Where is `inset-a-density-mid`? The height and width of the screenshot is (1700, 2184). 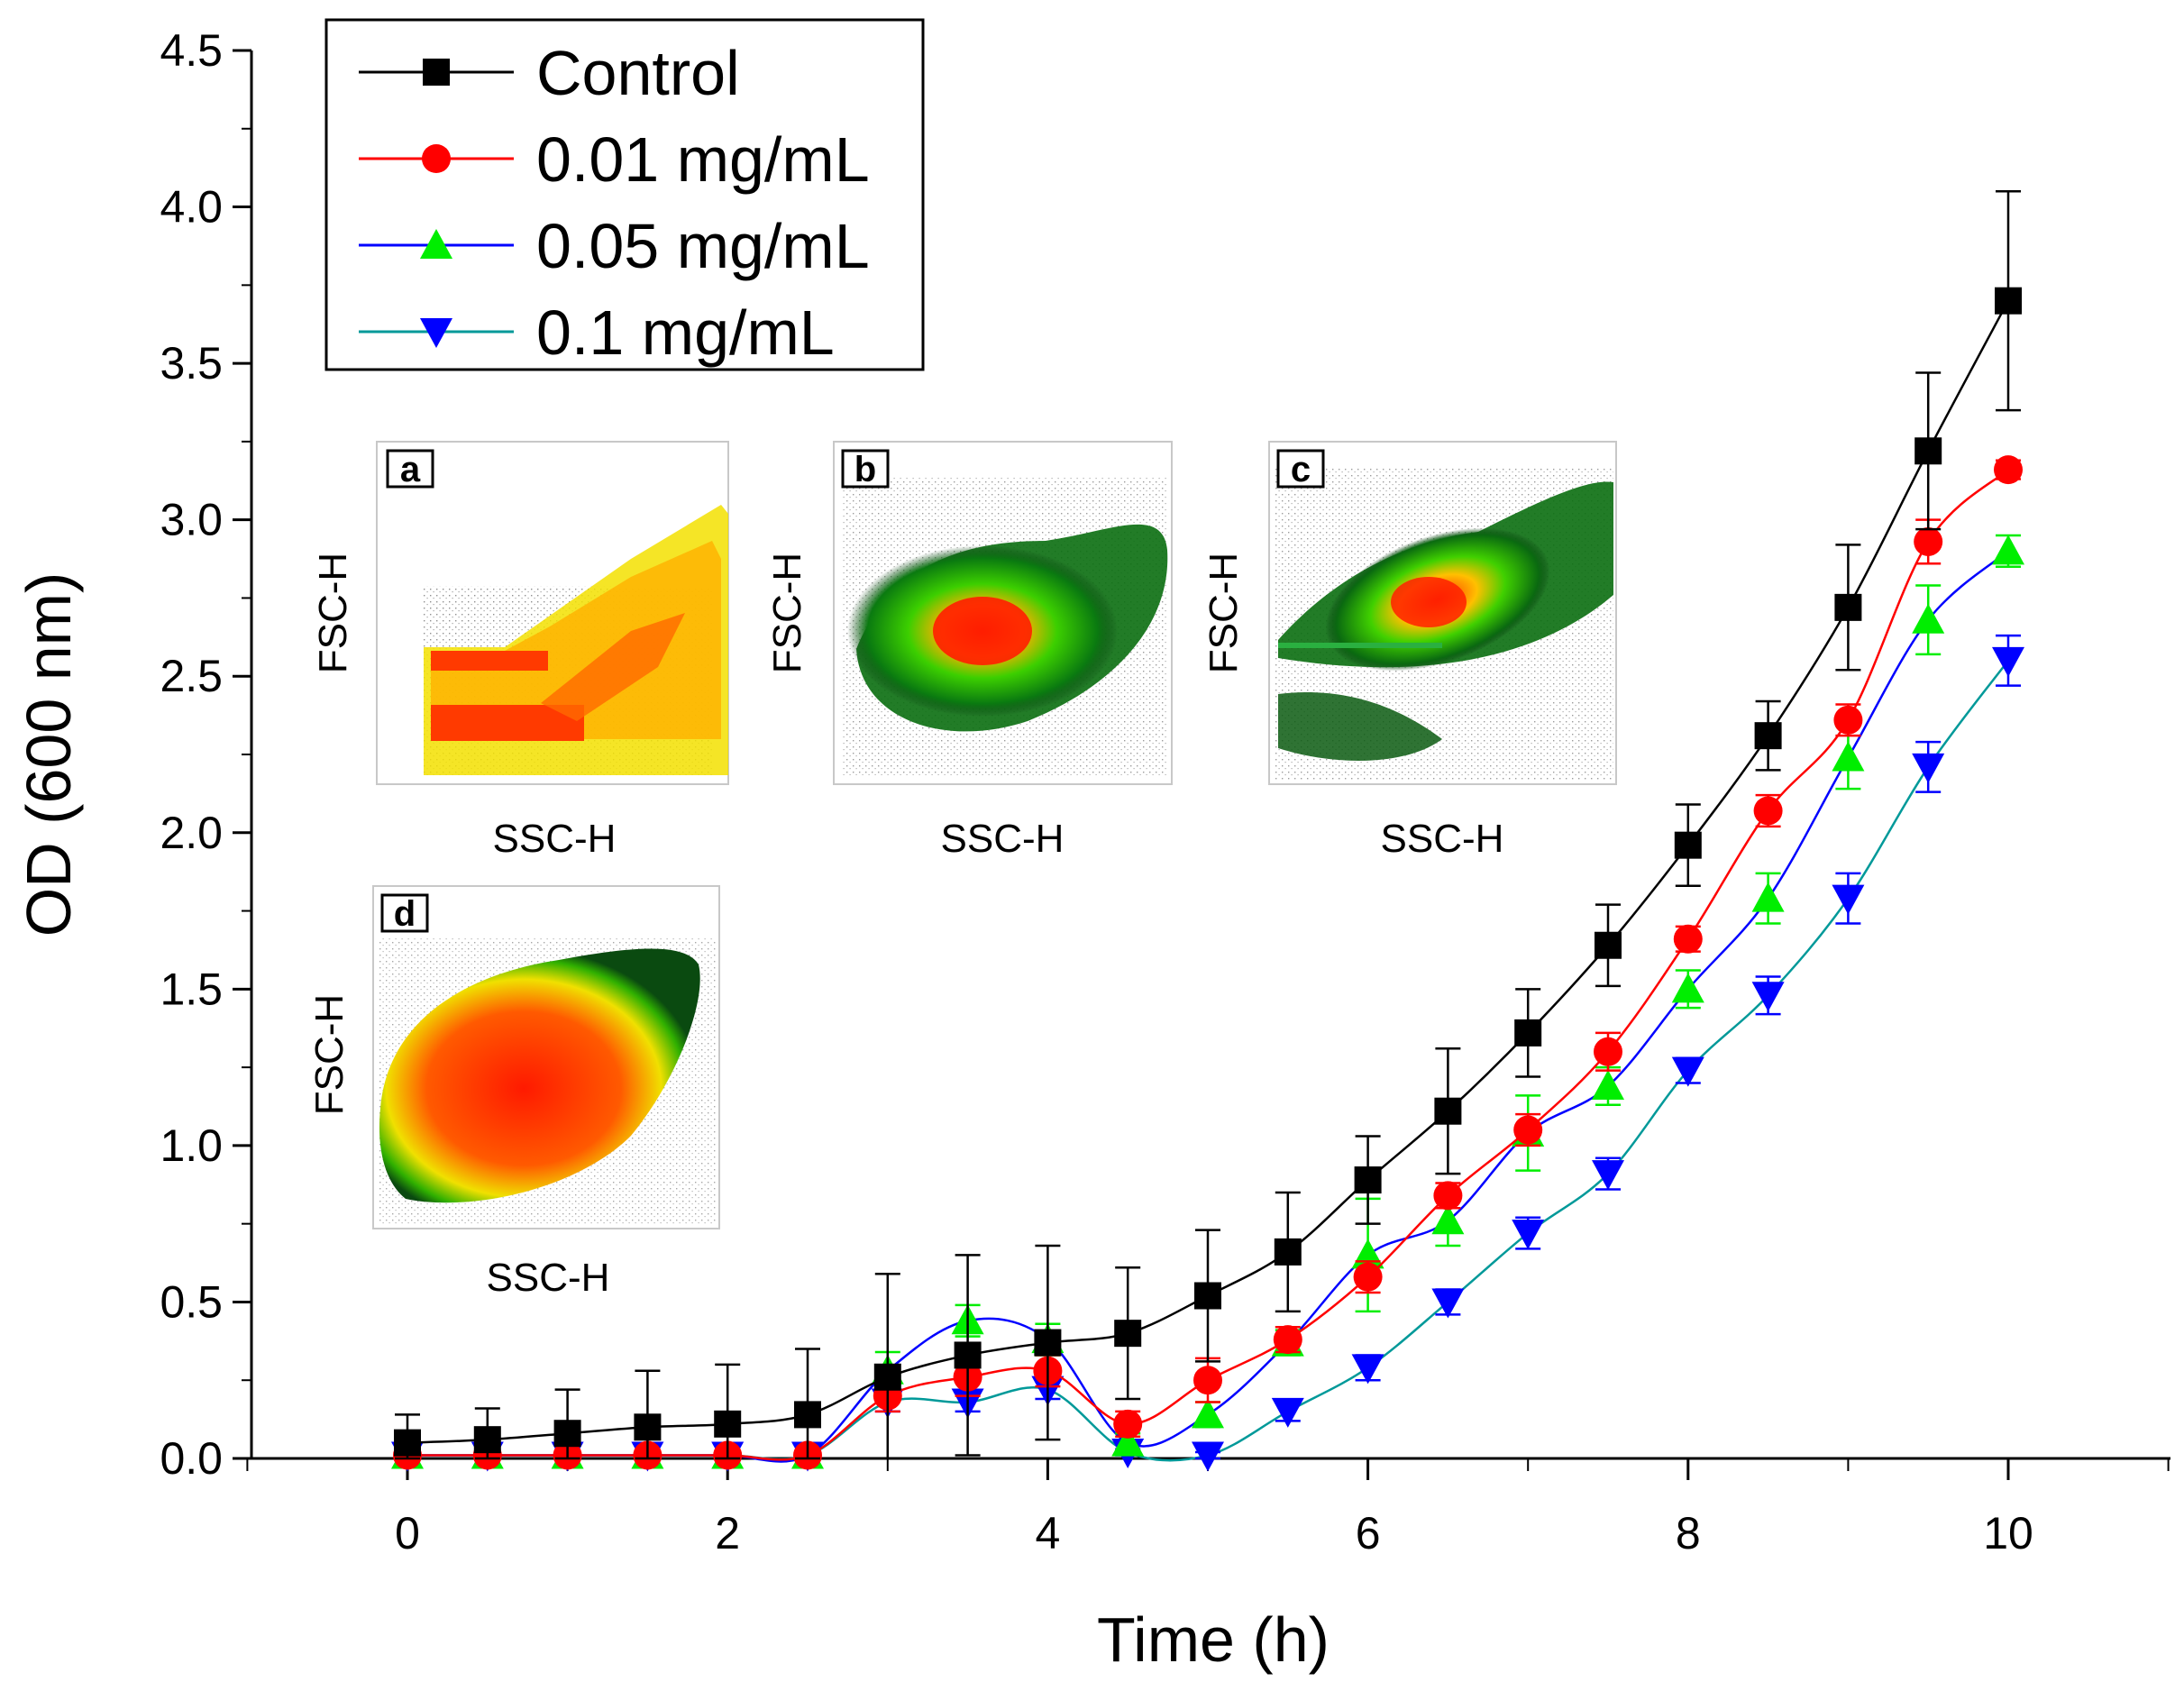
inset-a-density-mid is located at coordinates (576, 640).